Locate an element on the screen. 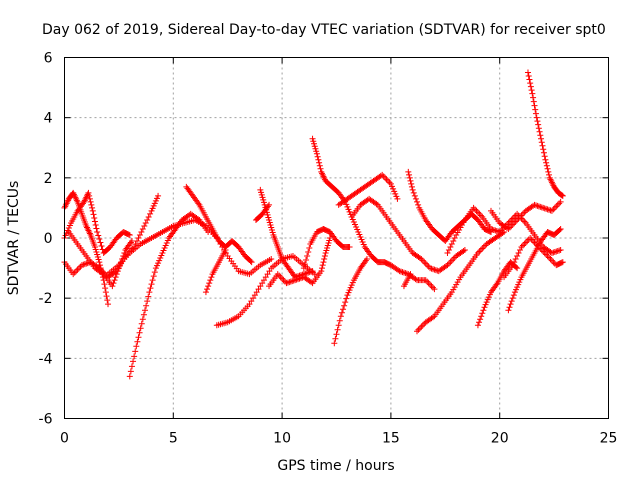 The width and height of the screenshot is (640, 480). y-tick-label: 4 is located at coordinates (48, 119).